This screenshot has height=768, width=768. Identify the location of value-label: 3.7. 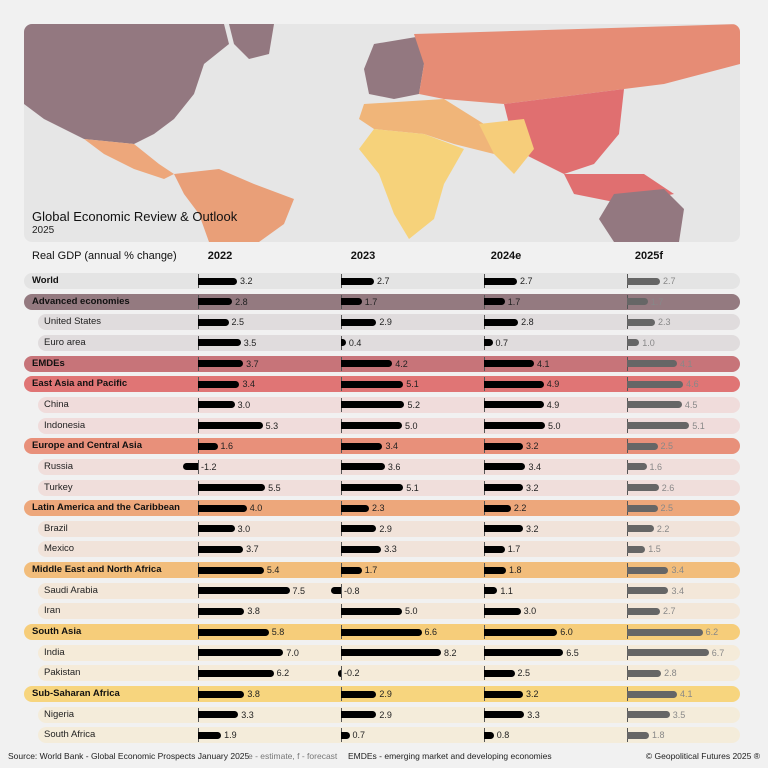
(252, 549).